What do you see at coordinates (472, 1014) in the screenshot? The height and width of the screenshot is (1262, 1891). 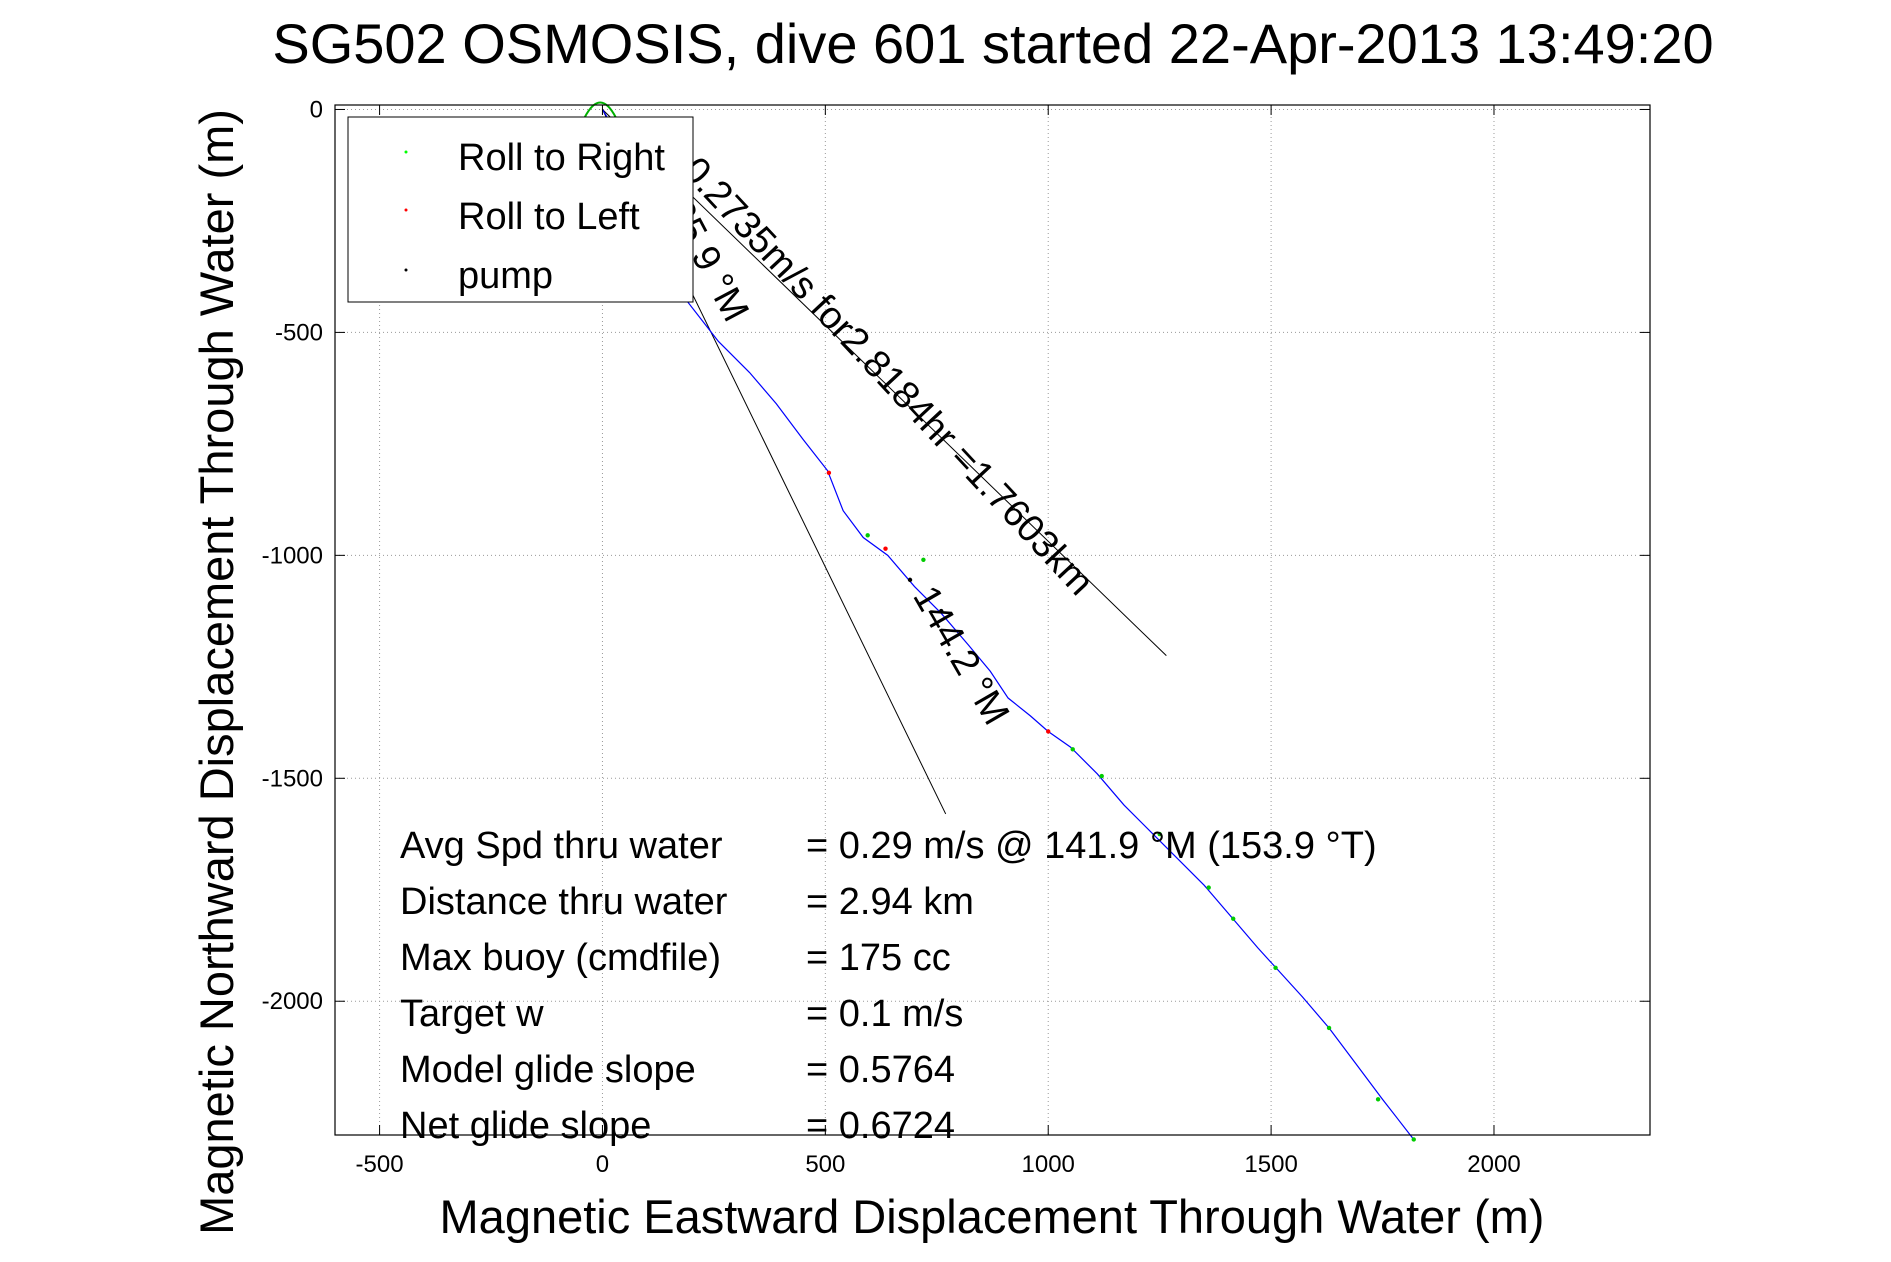 I see `stat-label-target-w: Target w` at bounding box center [472, 1014].